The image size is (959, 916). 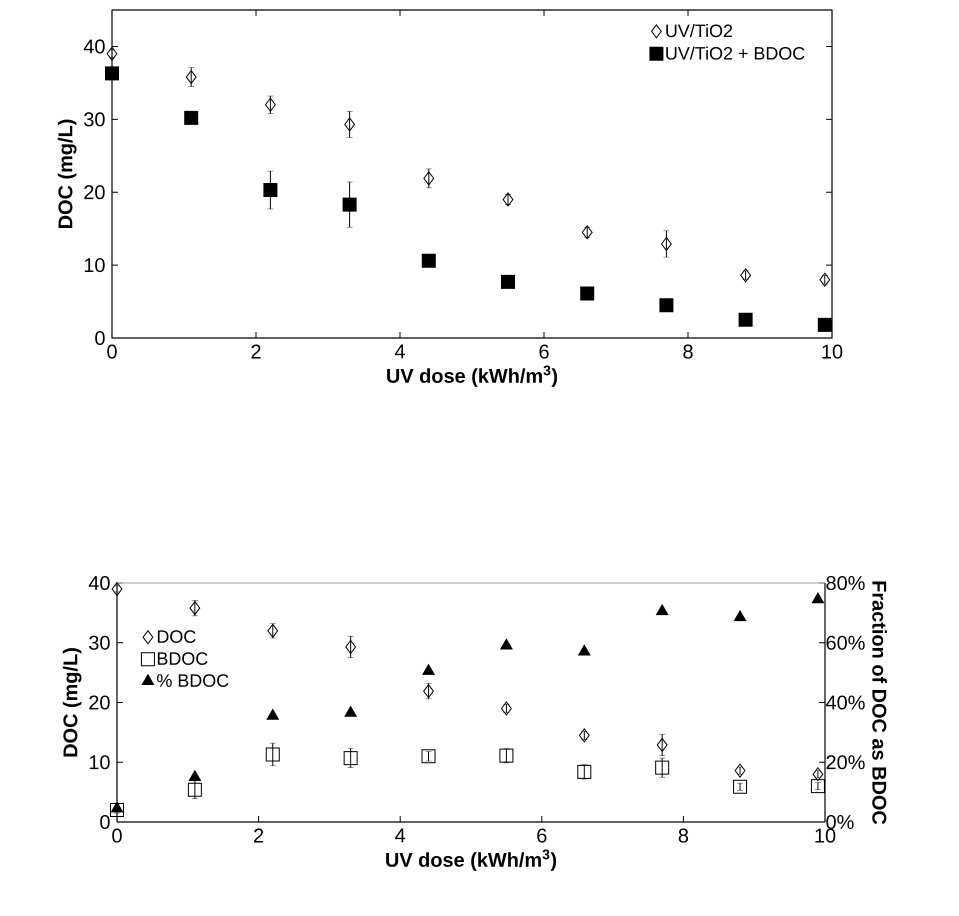 What do you see at coordinates (845, 643) in the screenshot?
I see `y2-tick-label: 60%` at bounding box center [845, 643].